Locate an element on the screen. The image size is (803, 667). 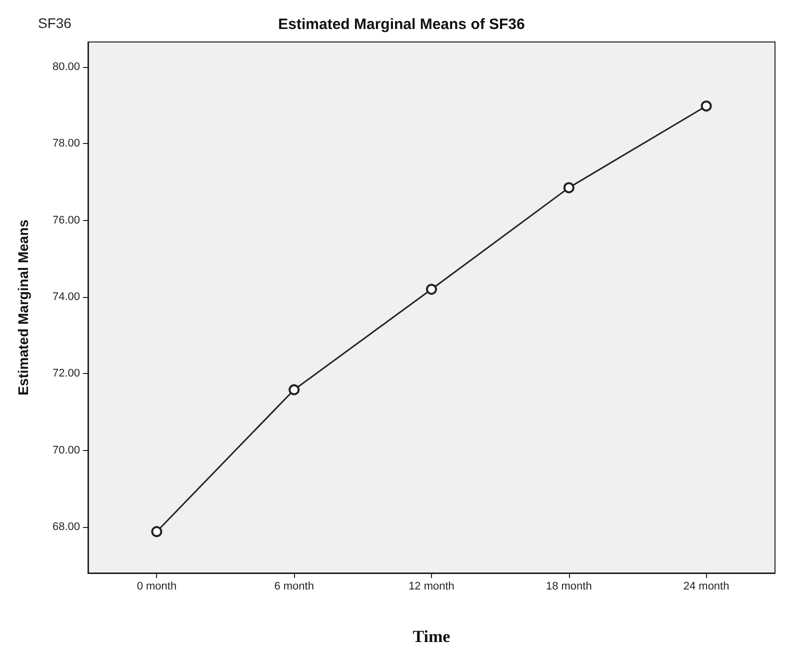
x-axis-title: Time is located at coordinates (431, 636).